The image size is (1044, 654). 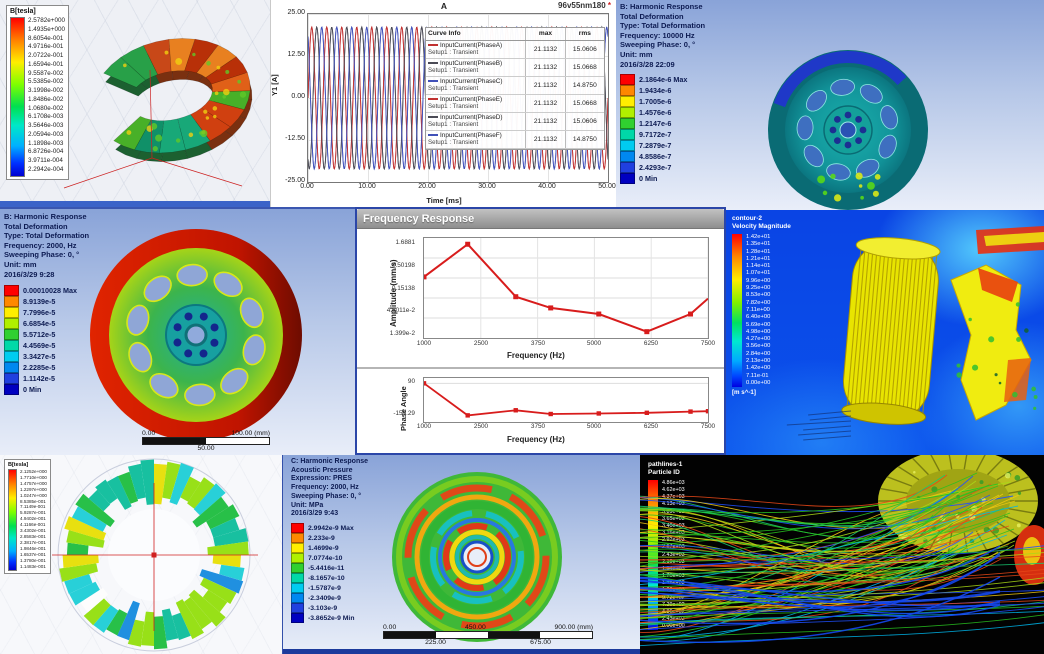 What do you see at coordinates (295, 138) in the screenshot?
I see `axis-tick: -12.50` at bounding box center [295, 138].